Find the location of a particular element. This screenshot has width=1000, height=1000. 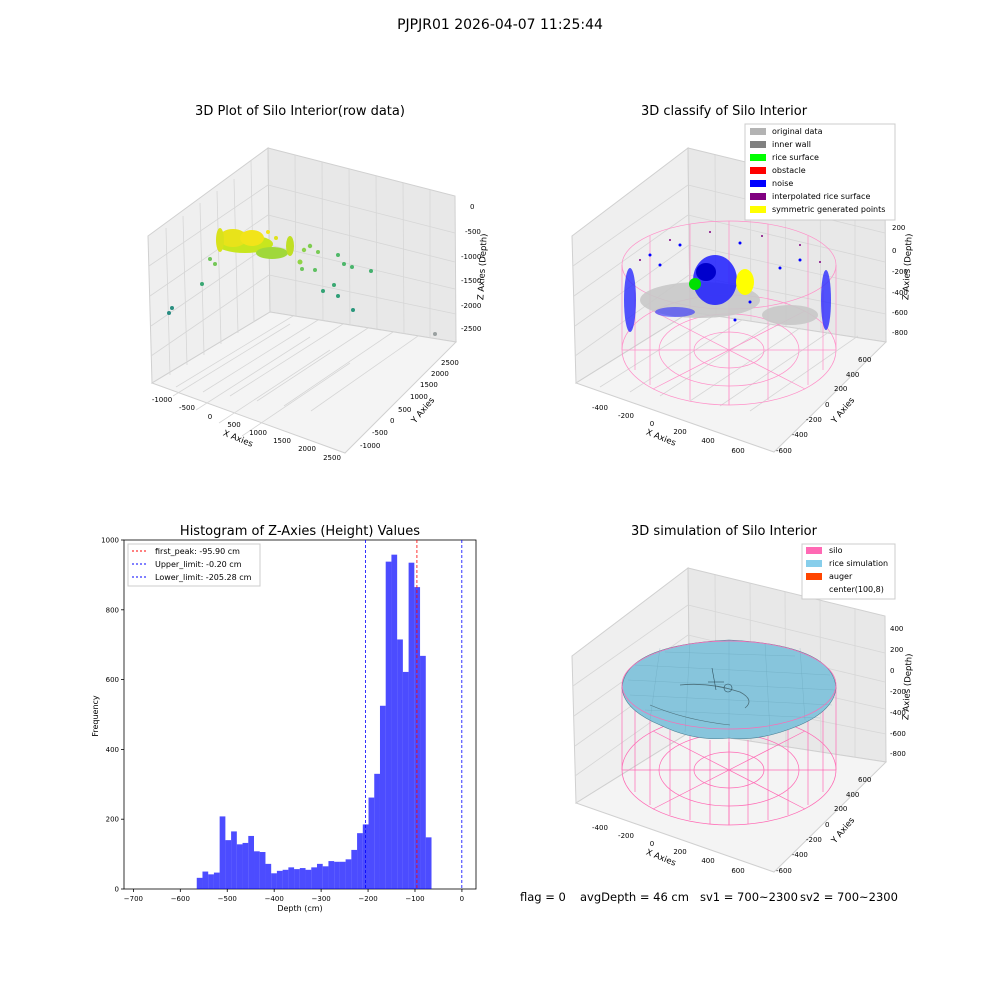

raw-z-tick: -1000 is located at coordinates (471, 257).